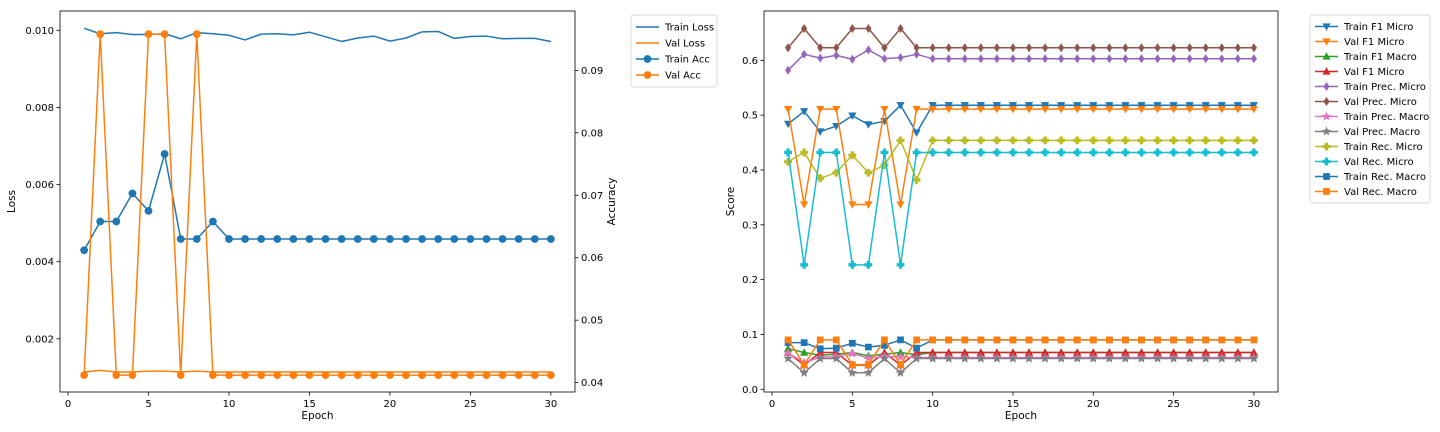 This screenshot has height=432, width=1440. Describe the element at coordinates (1383, 147) in the screenshot. I see `legend-label-2-9: Train Rec. Micro` at that location.